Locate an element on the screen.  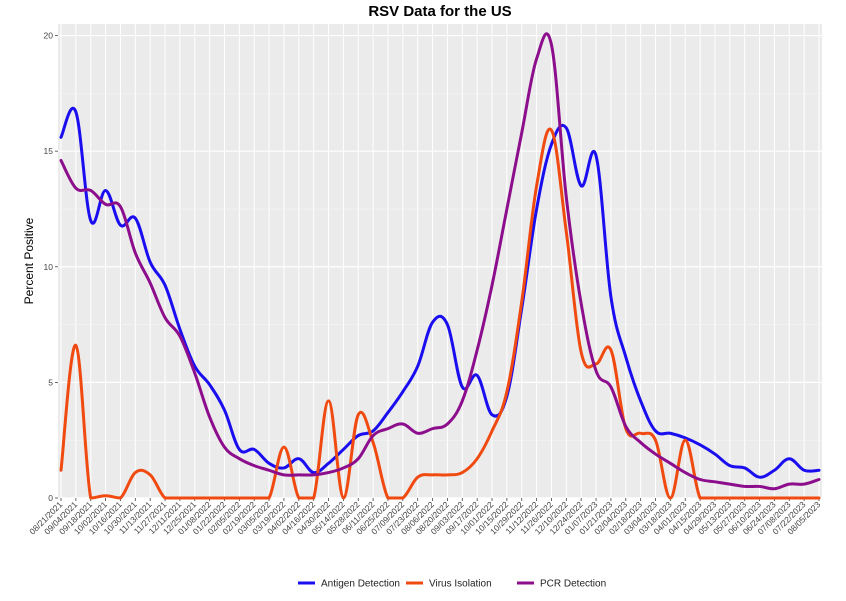
y-tick-label: 20 is located at coordinates (49, 36).